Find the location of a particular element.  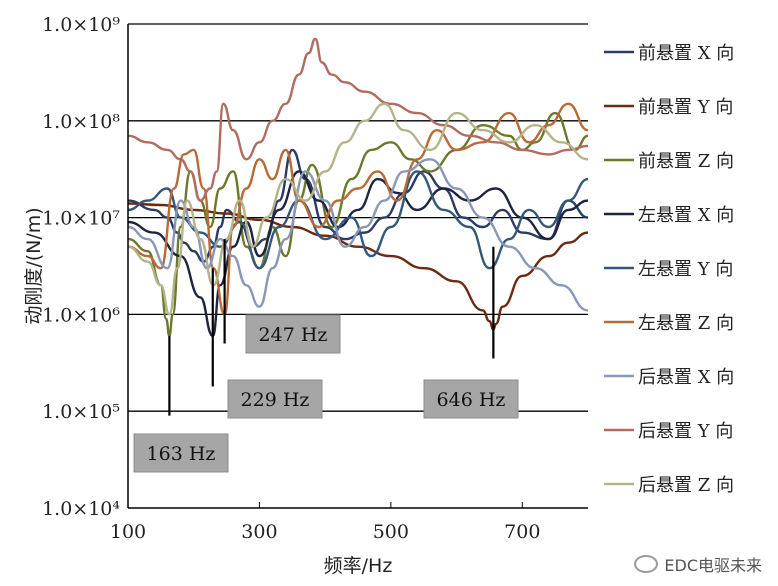

legend-label: 前悬置 Z 向 is located at coordinates (686, 161).